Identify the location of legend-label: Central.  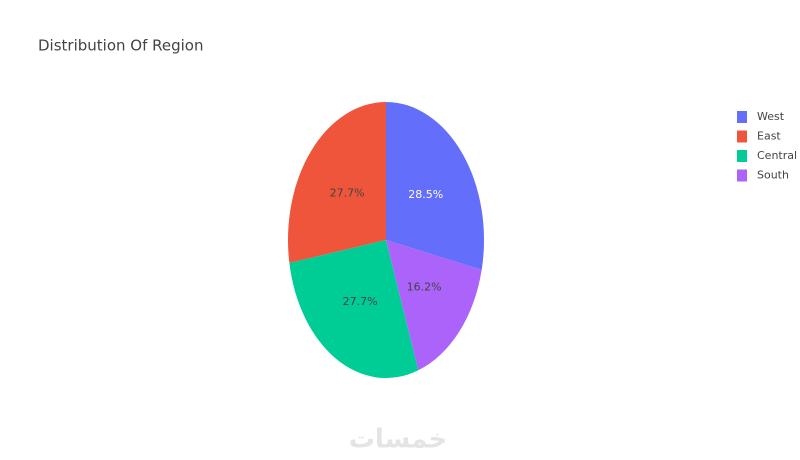
(777, 155).